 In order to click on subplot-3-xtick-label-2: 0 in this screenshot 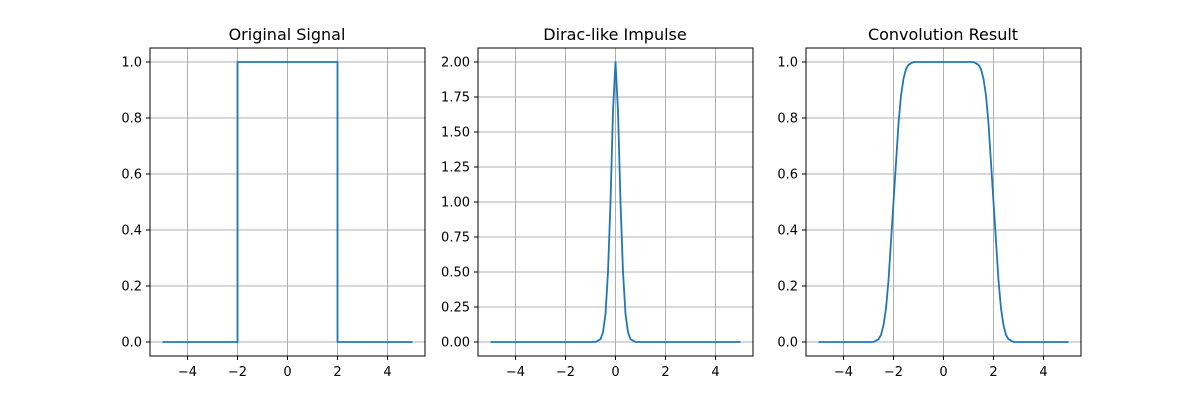, I will do `click(943, 372)`.